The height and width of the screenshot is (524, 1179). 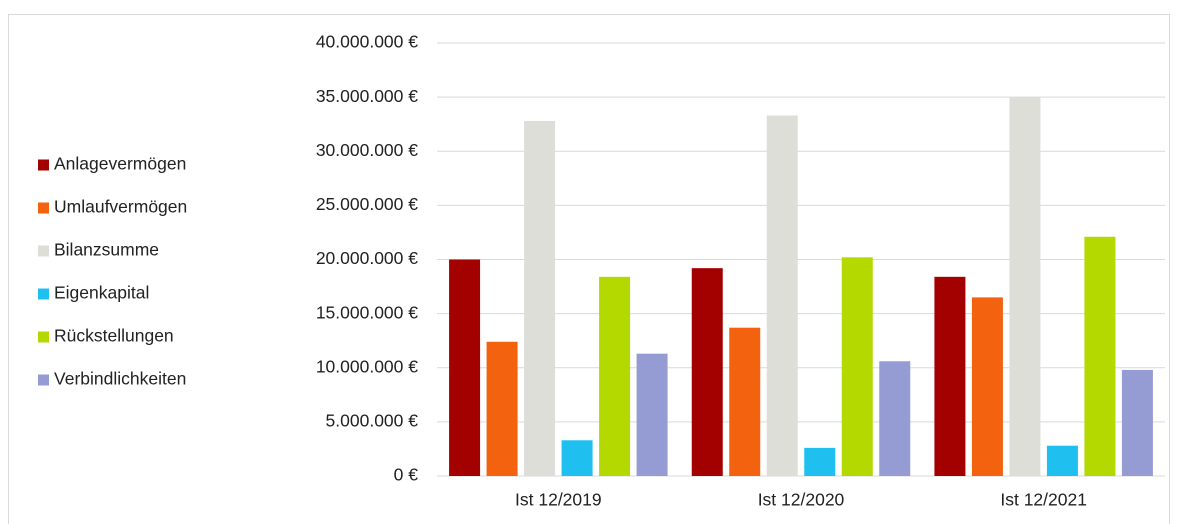 I want to click on y-tick-label: 15.000.000 €, so click(x=367, y=312).